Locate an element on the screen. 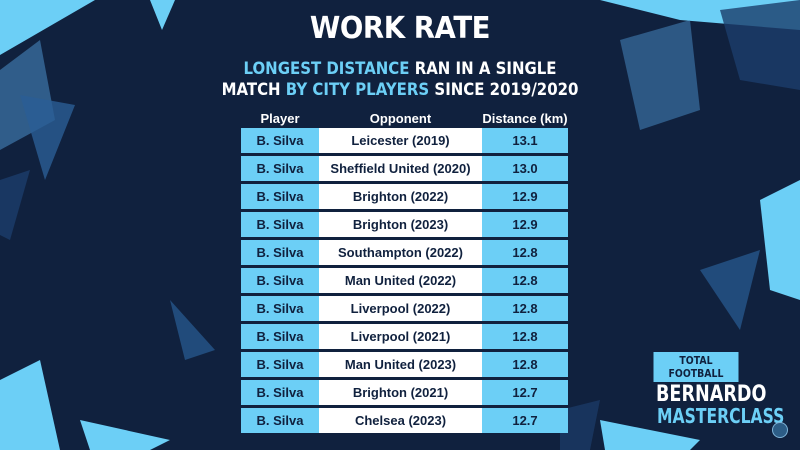 Image resolution: width=800 pixels, height=450 pixels. table-row: B. Silva Southampton (2022) 12.8 is located at coordinates (404, 252).